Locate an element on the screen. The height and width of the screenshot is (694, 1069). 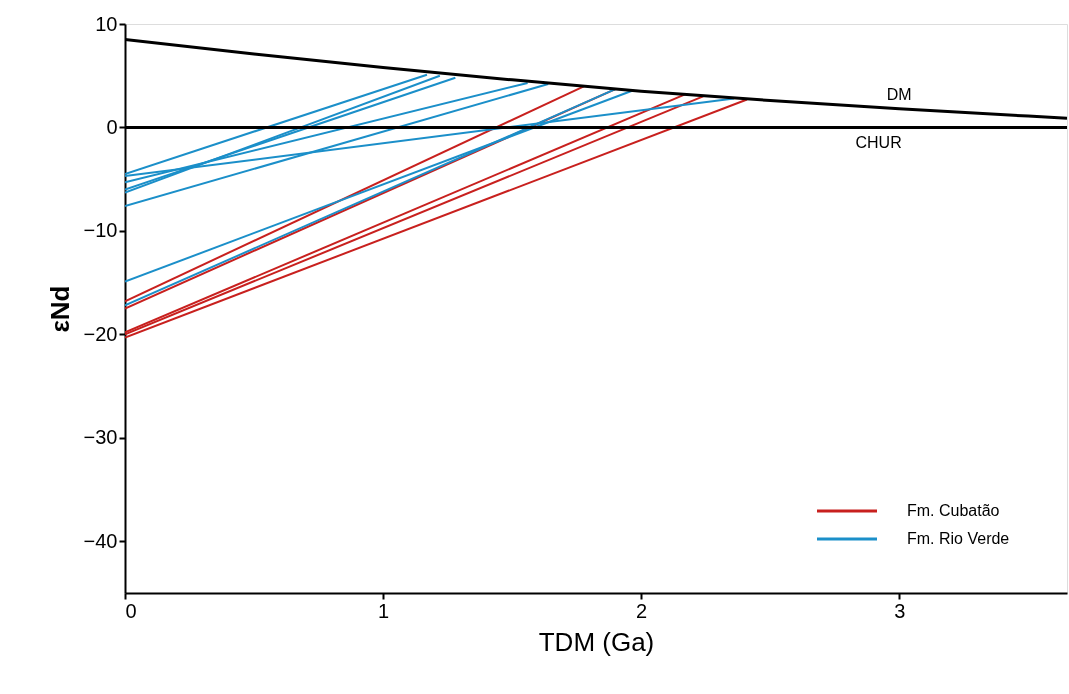
y-tick-label: −40 is located at coordinates (100, 540).